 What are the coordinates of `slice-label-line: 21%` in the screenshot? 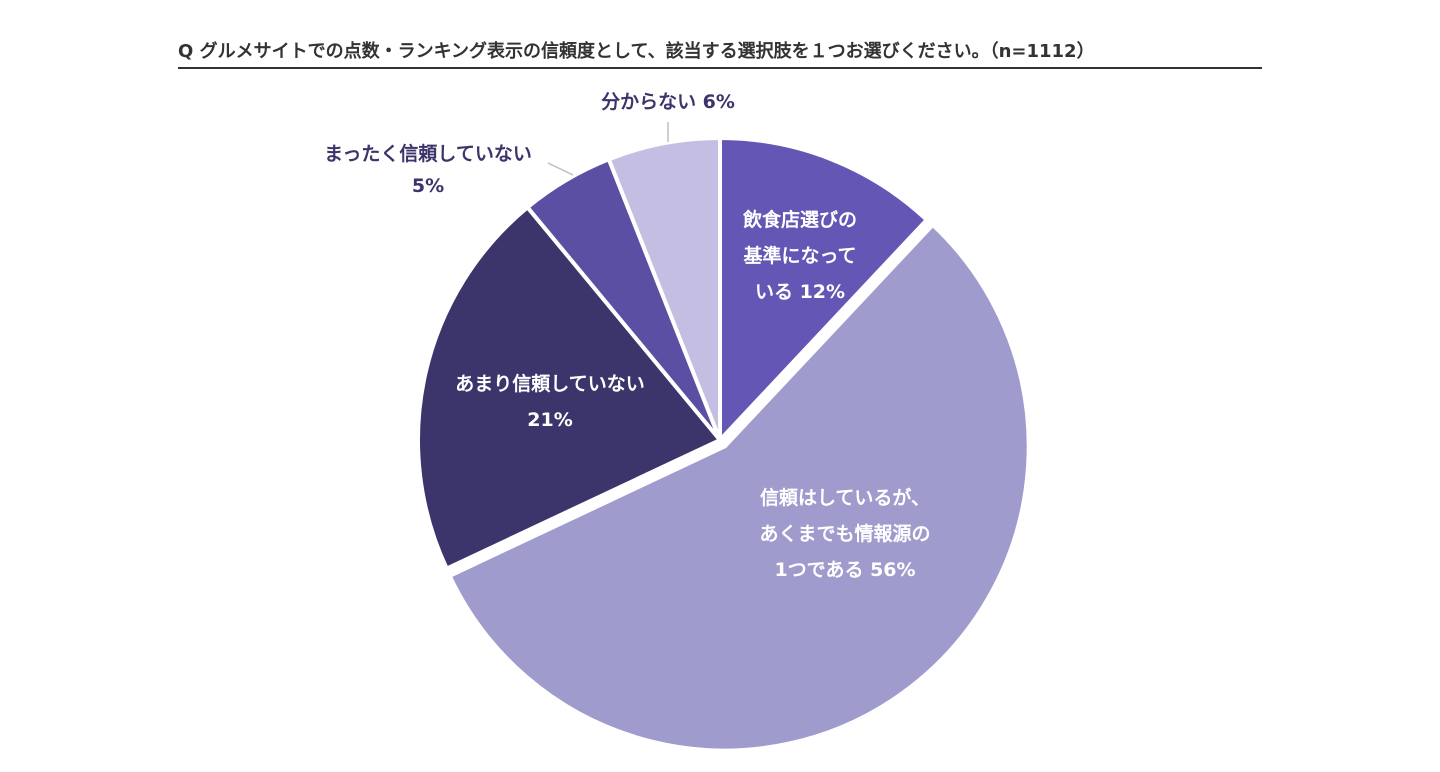 It's located at (549, 420).